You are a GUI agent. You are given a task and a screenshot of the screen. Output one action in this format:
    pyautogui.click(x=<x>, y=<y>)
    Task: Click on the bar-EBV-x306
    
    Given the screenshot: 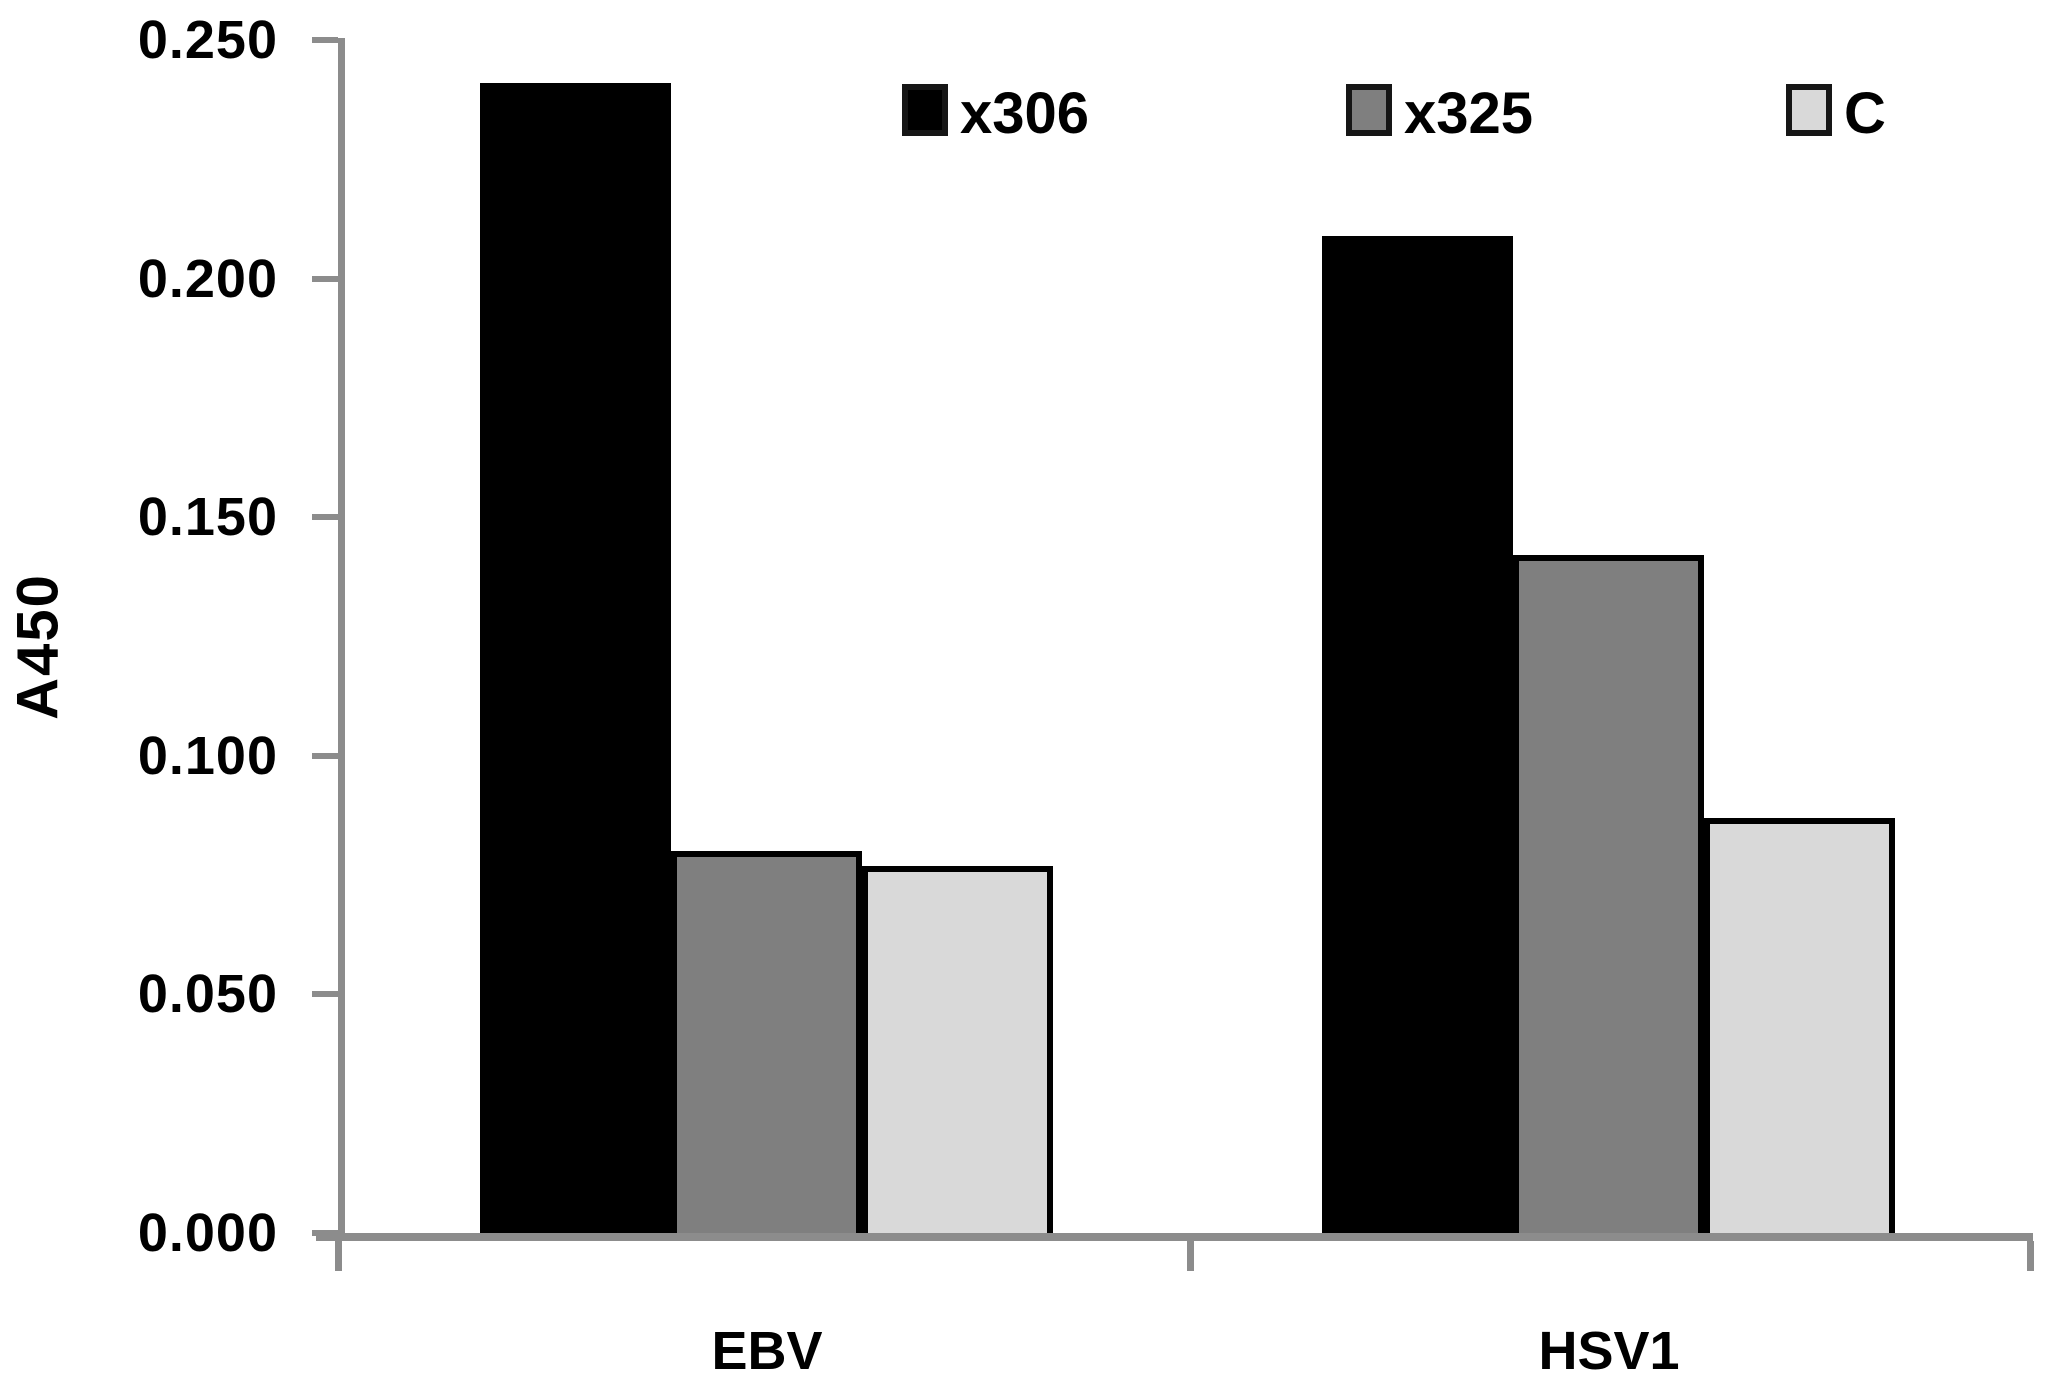 What is the action you would take?
    pyautogui.click(x=575, y=658)
    